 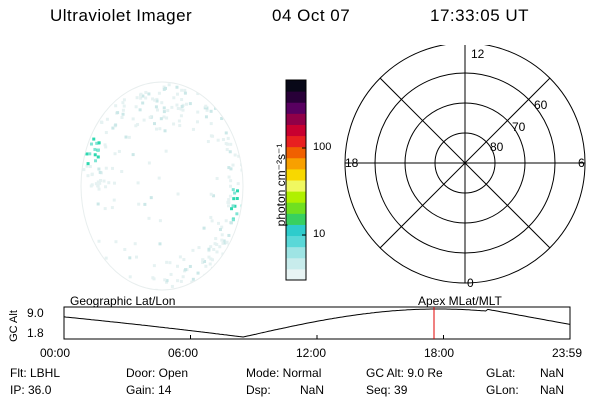 I want to click on colorbar-tick-10: 10, so click(x=319, y=234).